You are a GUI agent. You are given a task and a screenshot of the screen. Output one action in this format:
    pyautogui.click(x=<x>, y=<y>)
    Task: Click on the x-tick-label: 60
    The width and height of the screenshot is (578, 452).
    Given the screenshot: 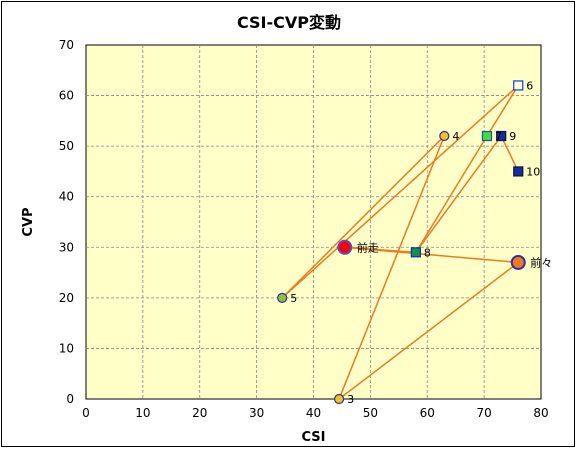 What is the action you would take?
    pyautogui.click(x=427, y=413)
    